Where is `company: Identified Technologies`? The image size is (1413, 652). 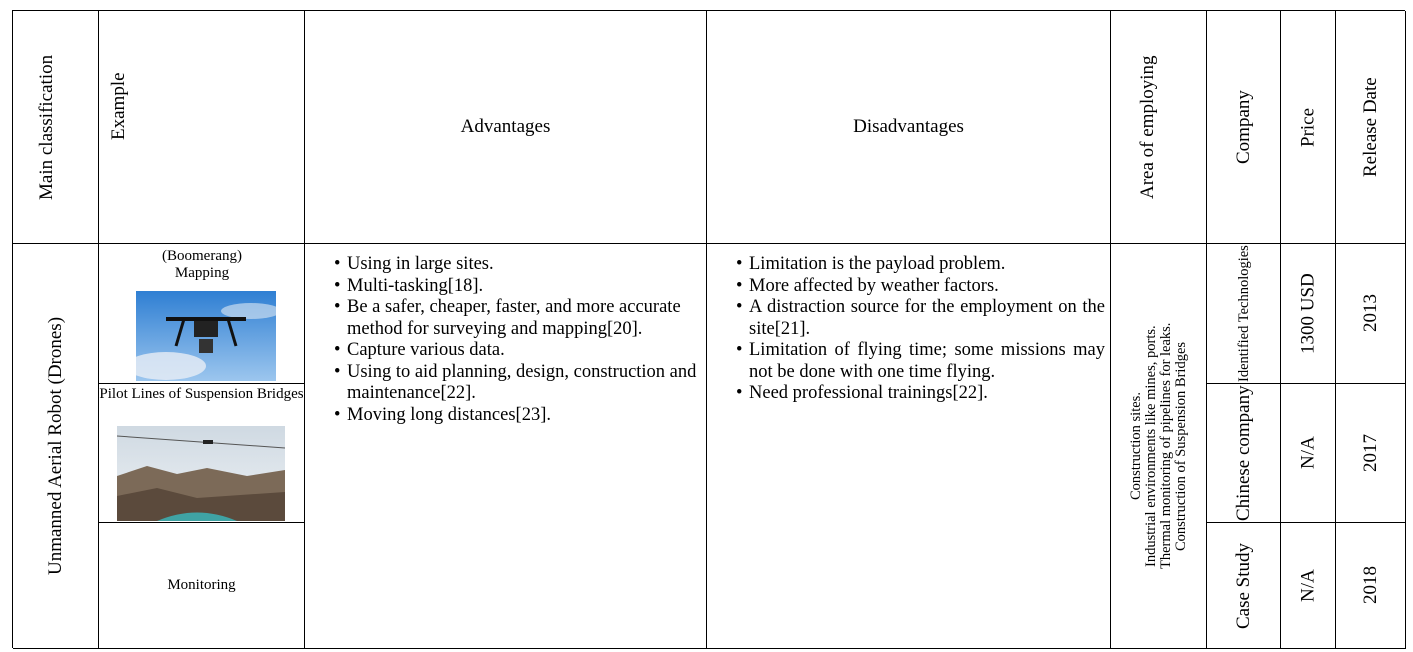
company: Identified Technologies is located at coordinates (1244, 313).